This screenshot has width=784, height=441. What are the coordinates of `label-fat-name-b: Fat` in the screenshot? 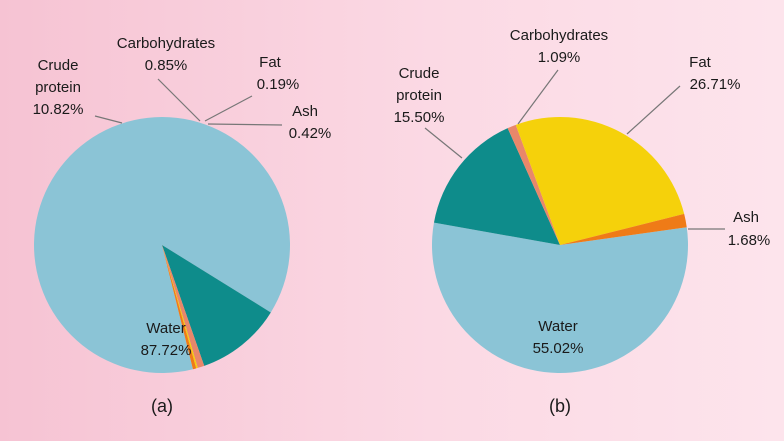 It's located at (700, 62).